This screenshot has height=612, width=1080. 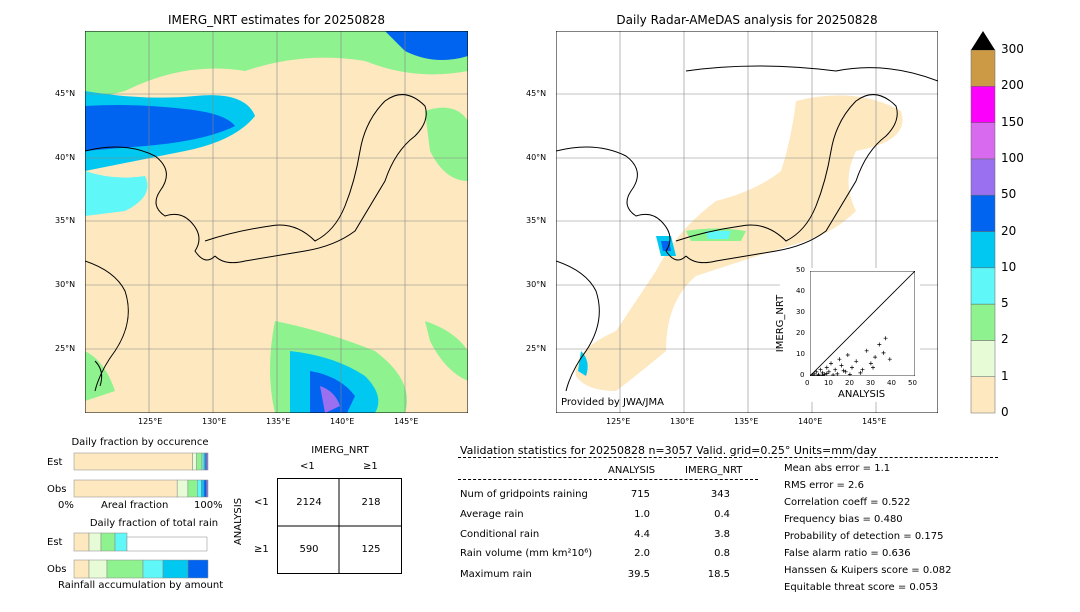 What do you see at coordinates (714, 470) in the screenshot?
I see `validation-col-imerg: IMERG_NRT` at bounding box center [714, 470].